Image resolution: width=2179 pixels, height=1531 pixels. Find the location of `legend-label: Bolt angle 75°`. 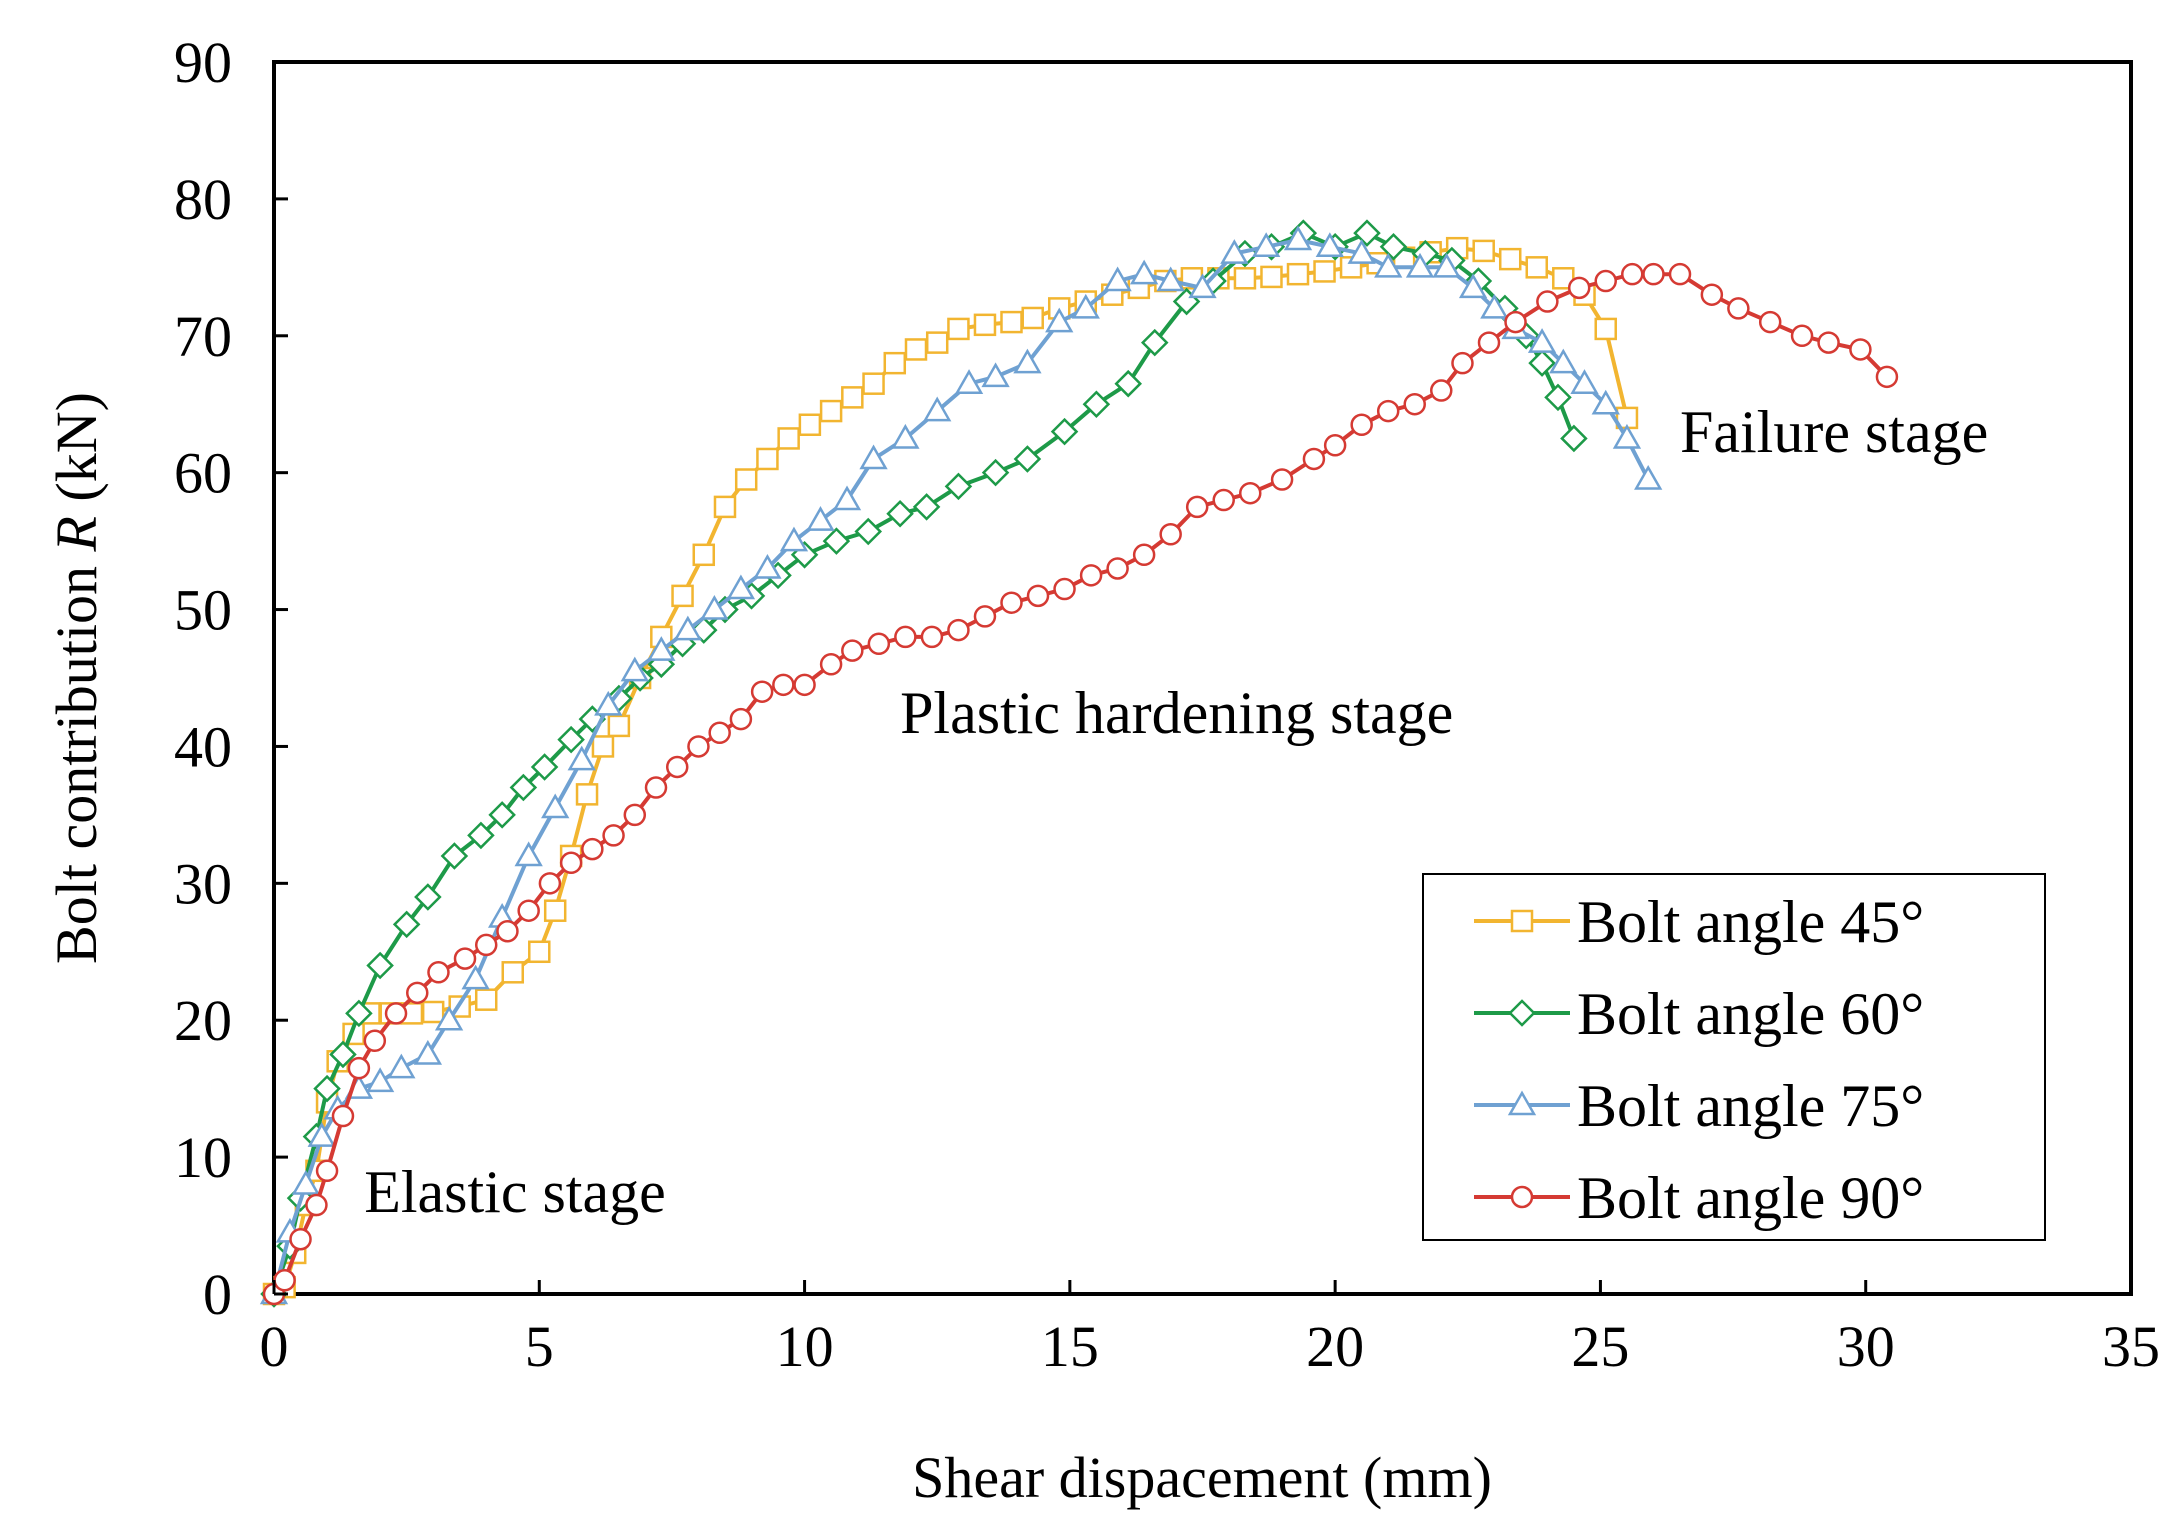

legend-label: Bolt angle 75° is located at coordinates (1750, 1106).